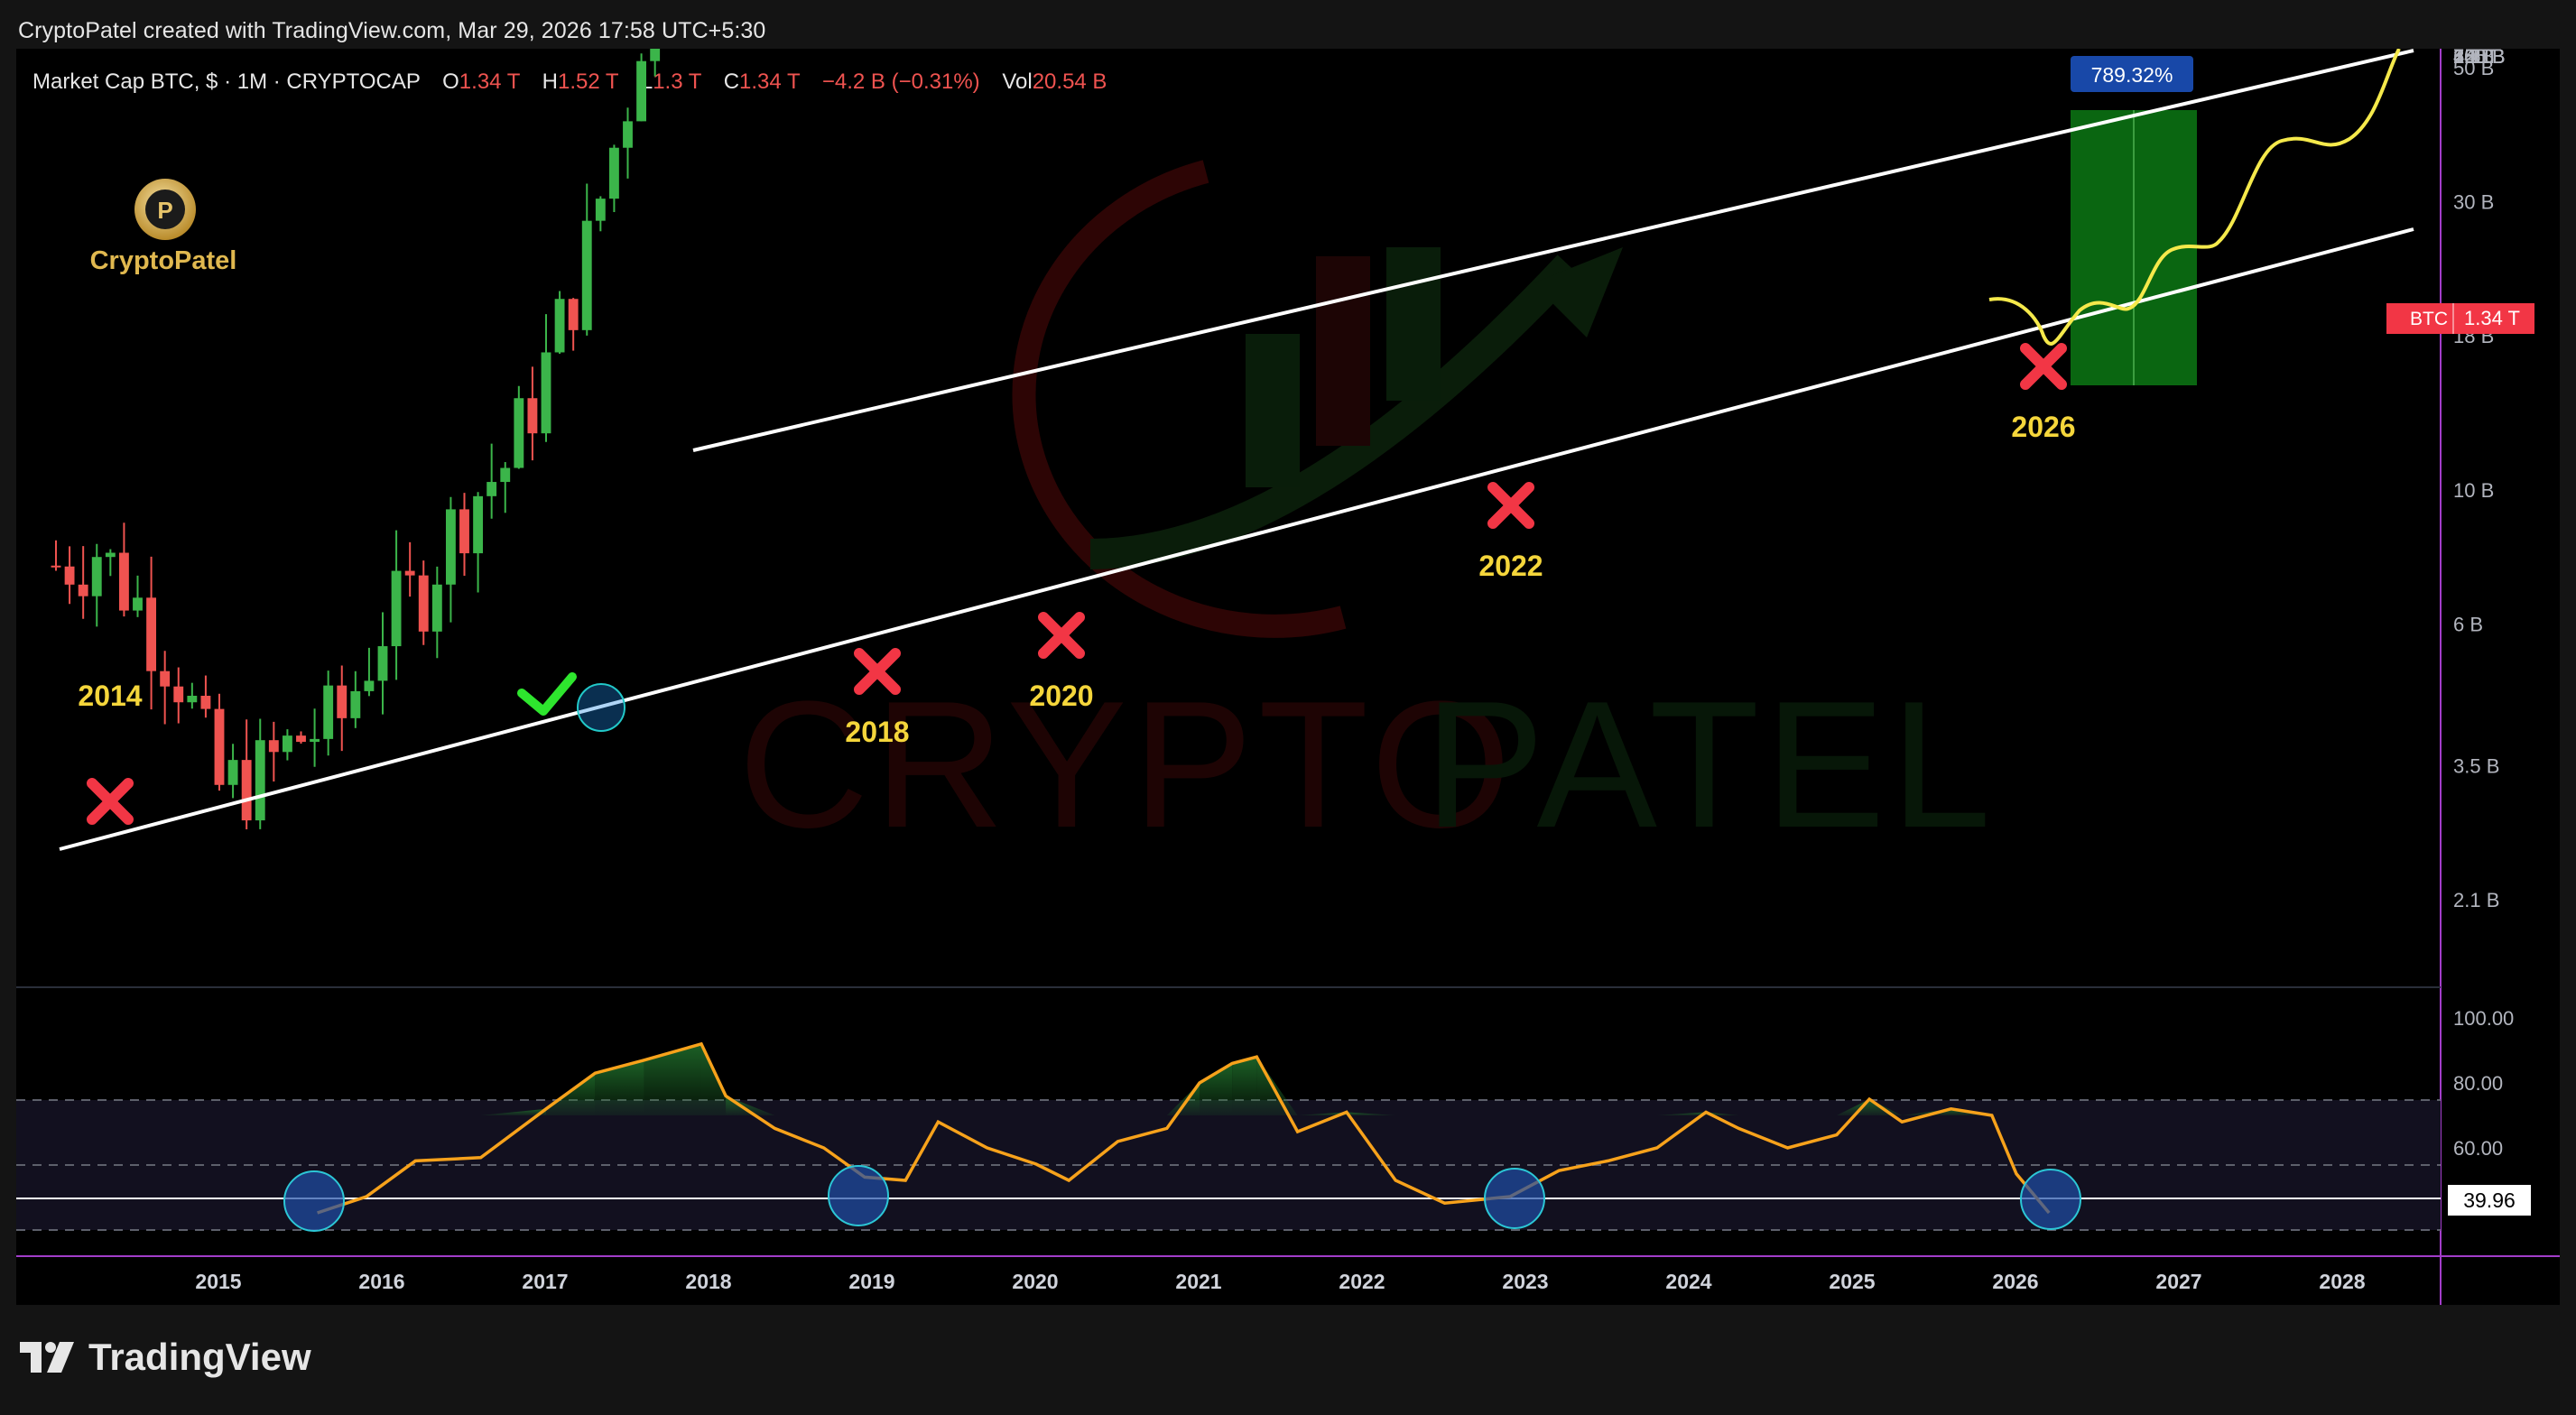  What do you see at coordinates (2015, 1281) in the screenshot?
I see `time-axis-label: 2026` at bounding box center [2015, 1281].